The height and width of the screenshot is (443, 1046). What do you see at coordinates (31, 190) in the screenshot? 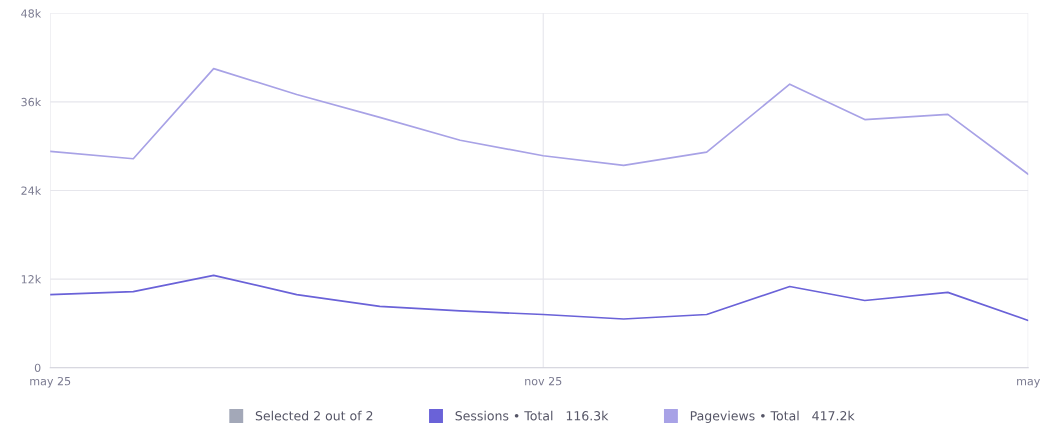
I see `y-tick-label: 24k` at bounding box center [31, 190].